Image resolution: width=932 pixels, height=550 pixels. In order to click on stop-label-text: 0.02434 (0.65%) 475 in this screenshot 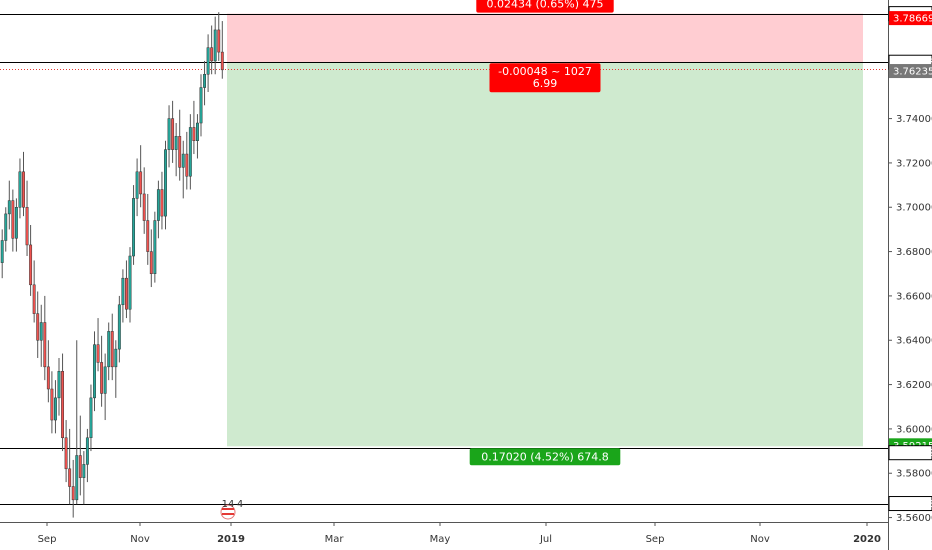, I will do `click(544, 5)`.